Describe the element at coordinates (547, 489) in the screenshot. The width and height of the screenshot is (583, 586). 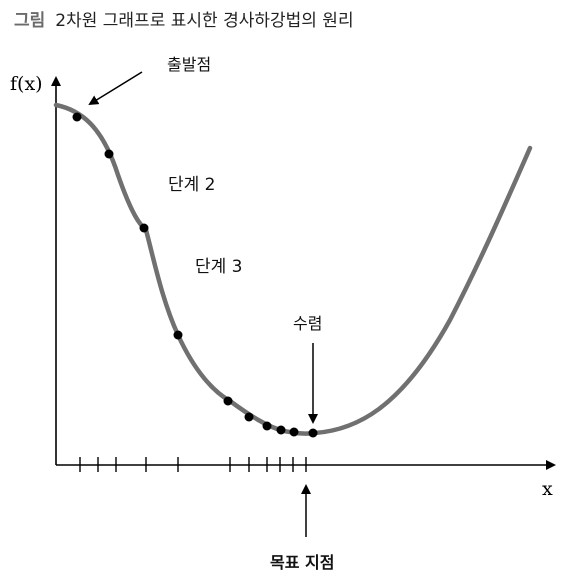
I see `x-axis-label: x` at that location.